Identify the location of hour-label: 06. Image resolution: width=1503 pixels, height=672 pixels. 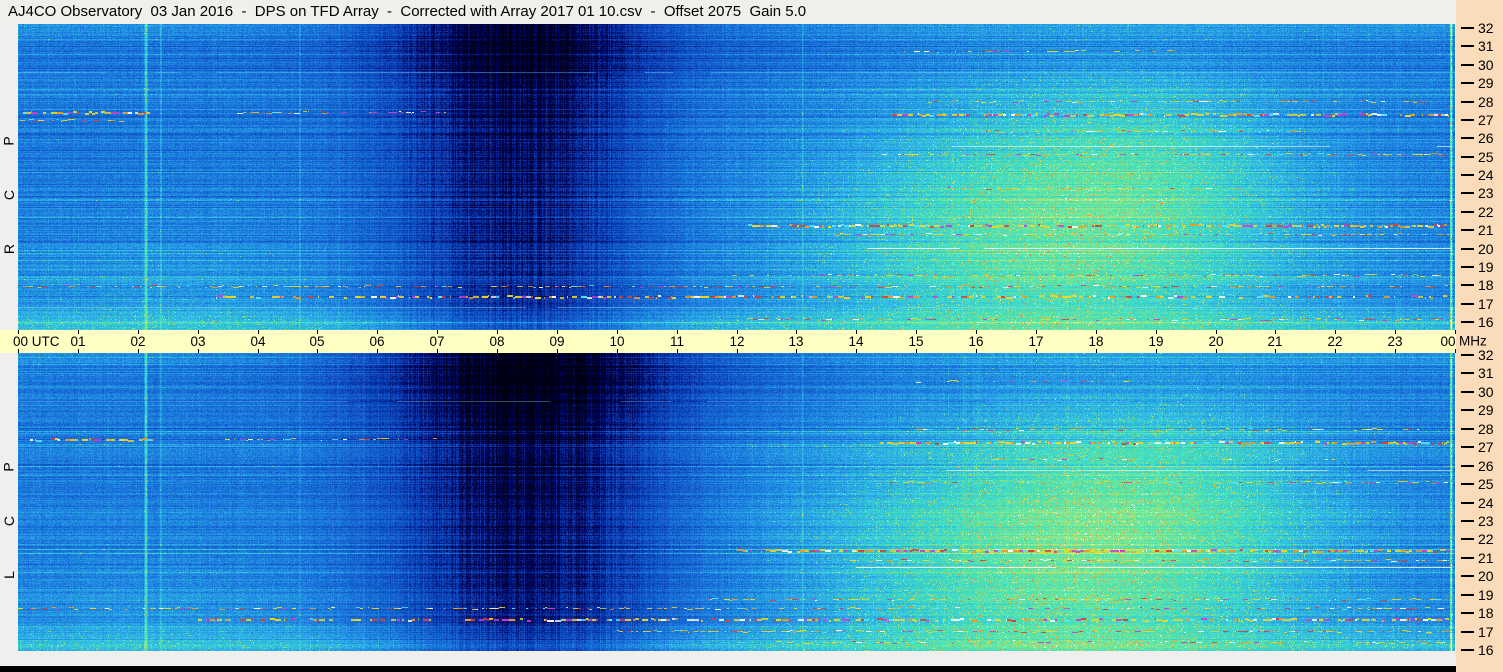
(377, 341).